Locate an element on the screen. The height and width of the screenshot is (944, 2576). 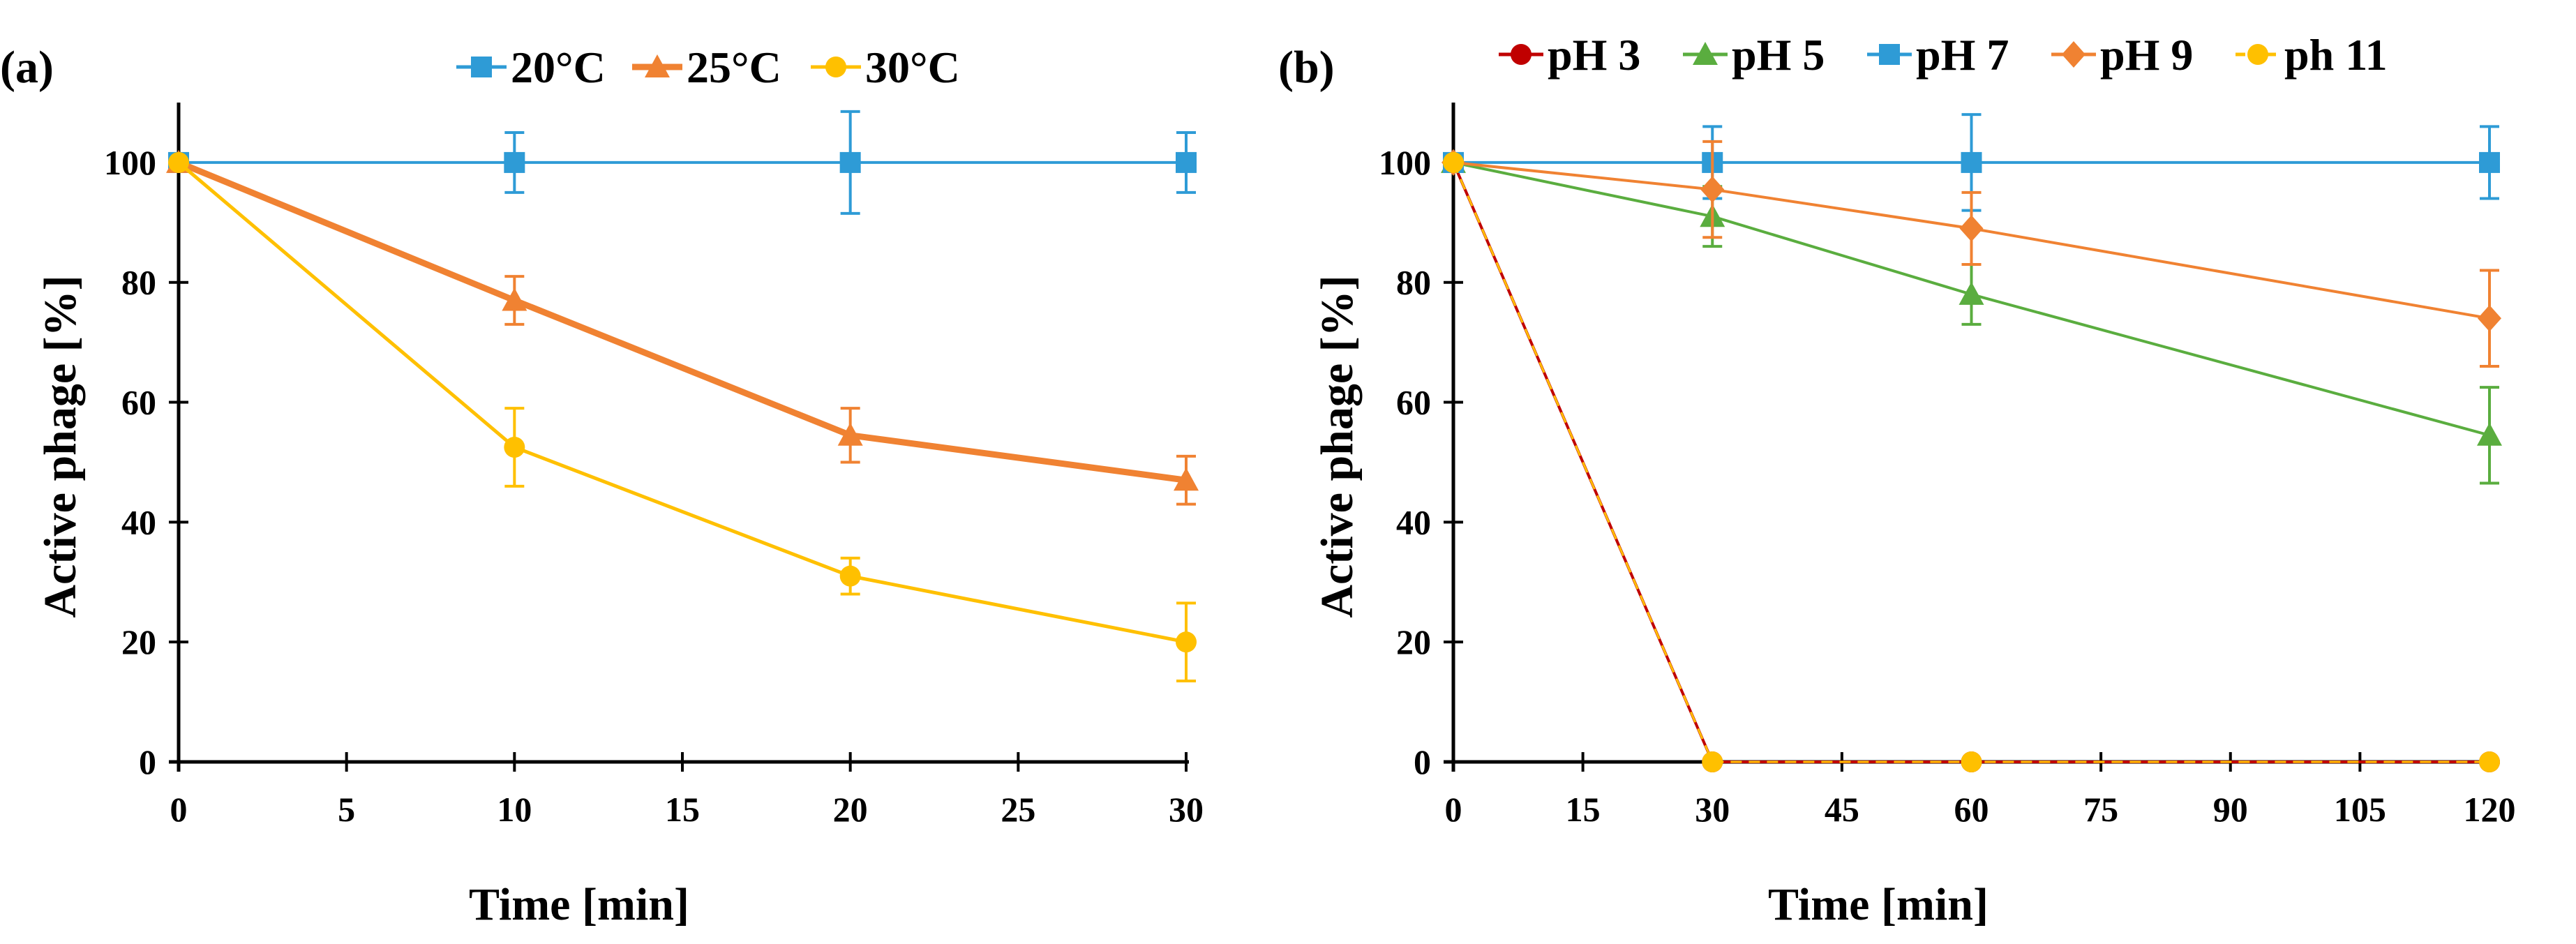
panel-b-x-tick-label-45: 45 is located at coordinates (1842, 809).